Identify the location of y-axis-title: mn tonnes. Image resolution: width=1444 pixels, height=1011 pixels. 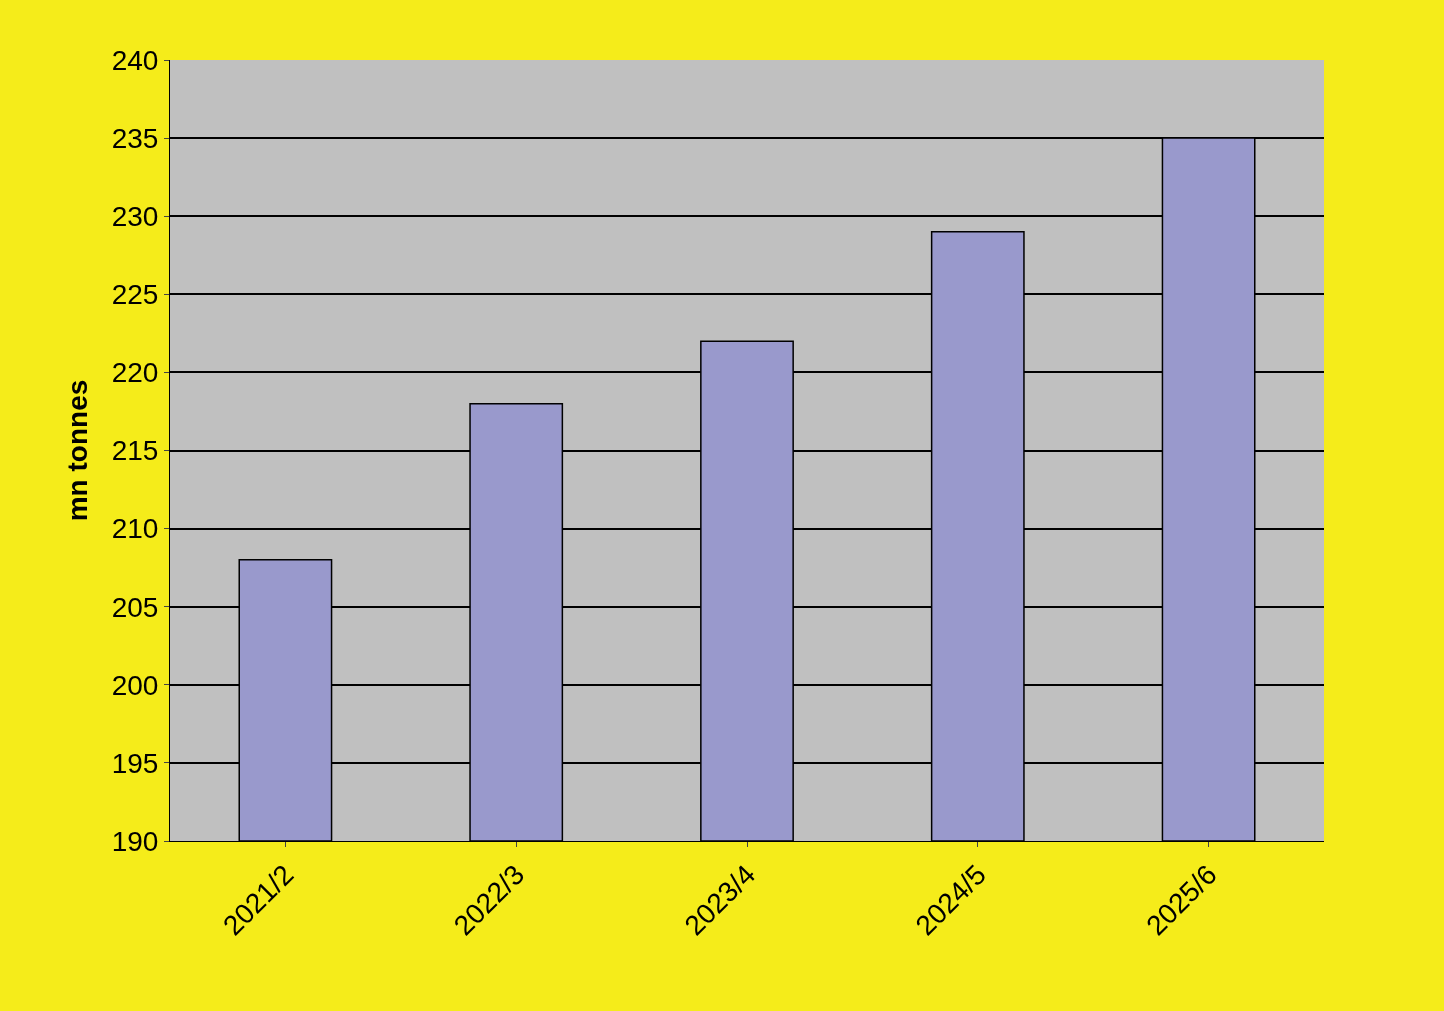
(78, 450).